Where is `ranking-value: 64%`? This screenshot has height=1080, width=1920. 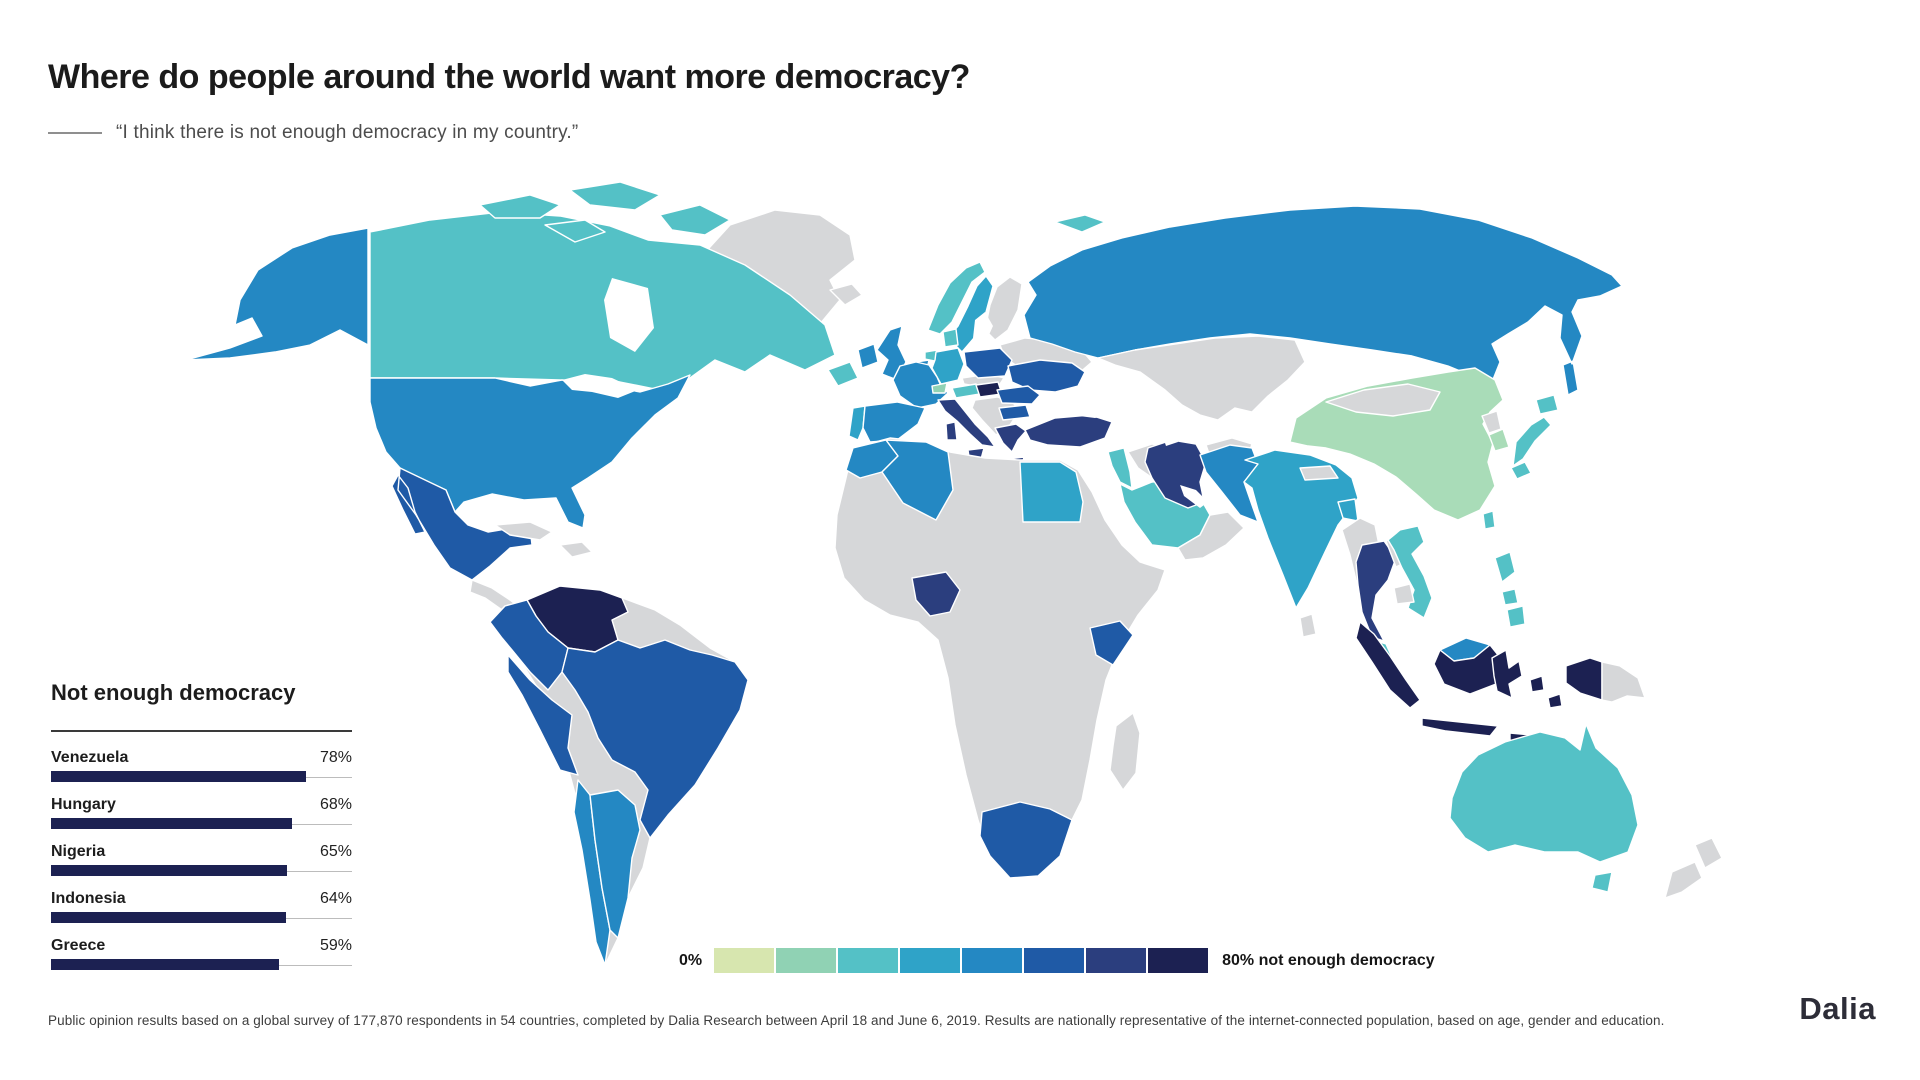
ranking-value: 64% is located at coordinates (335, 898).